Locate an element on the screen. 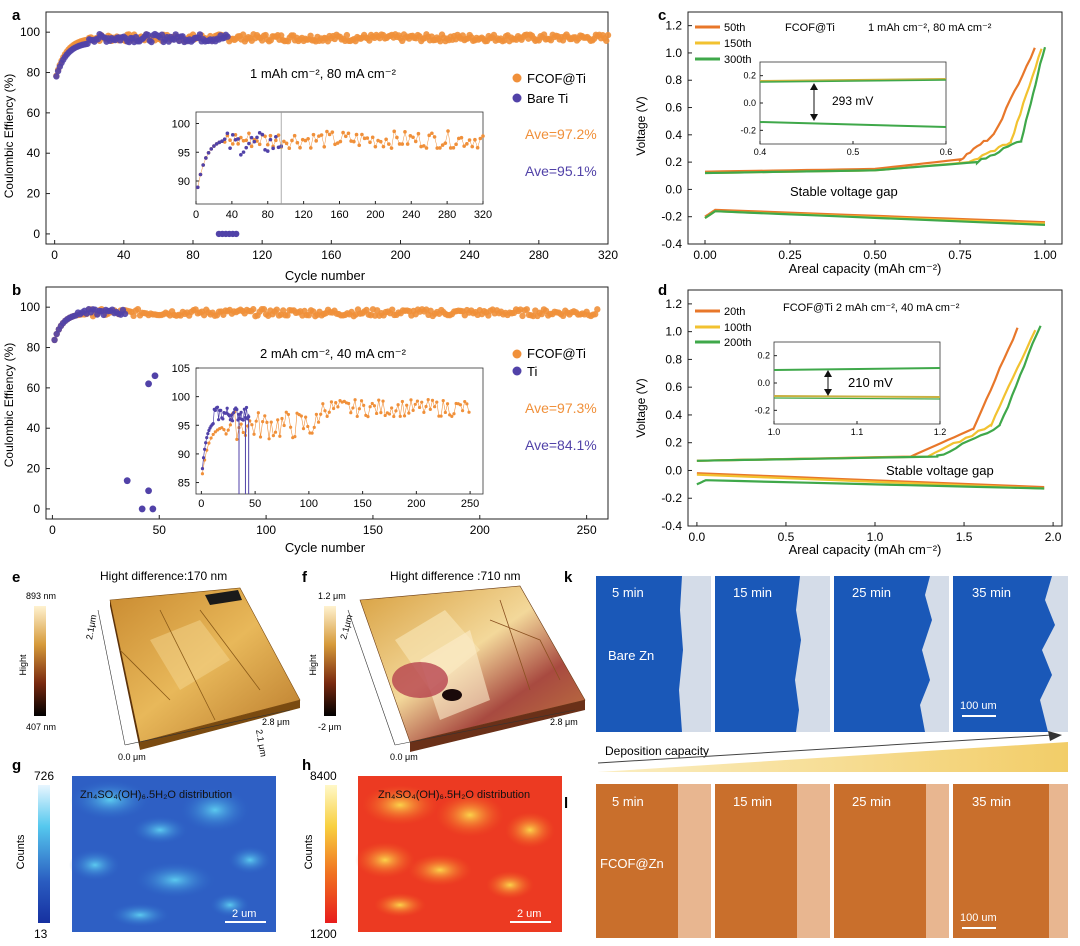  legend-c-50th: 50th is located at coordinates (734, 28).